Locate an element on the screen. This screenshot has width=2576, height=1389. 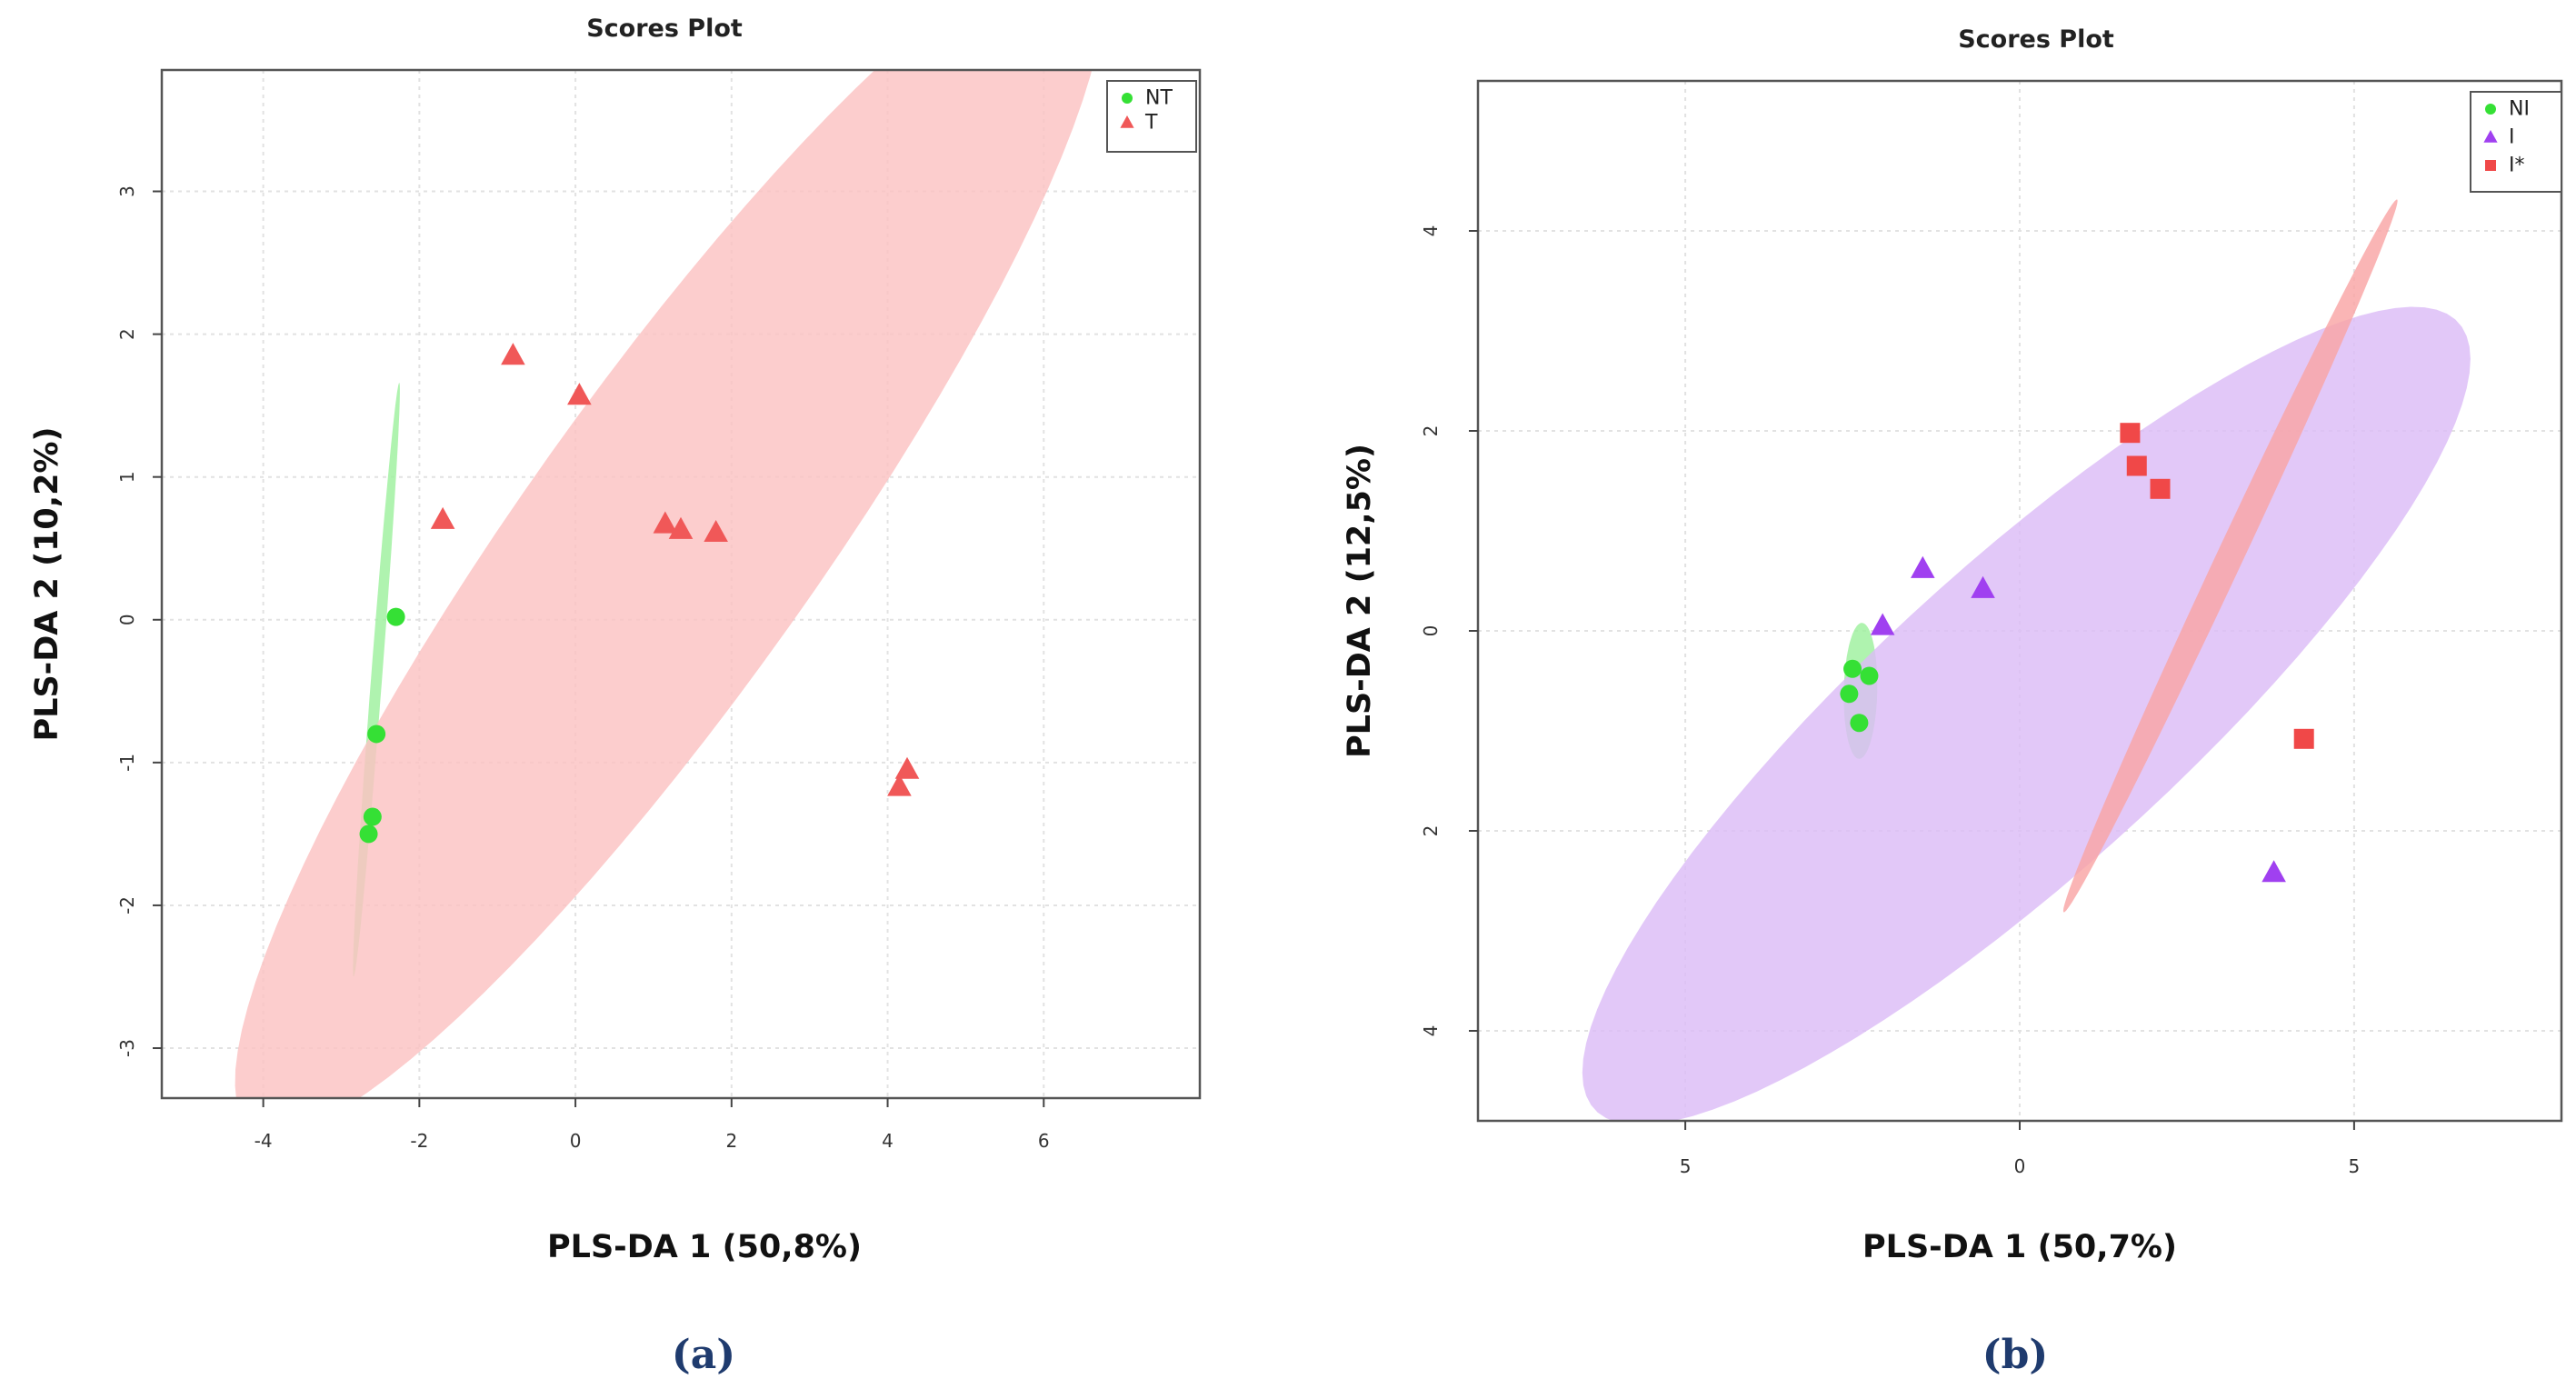
legend: NI I I* is located at coordinates (2516, 142).